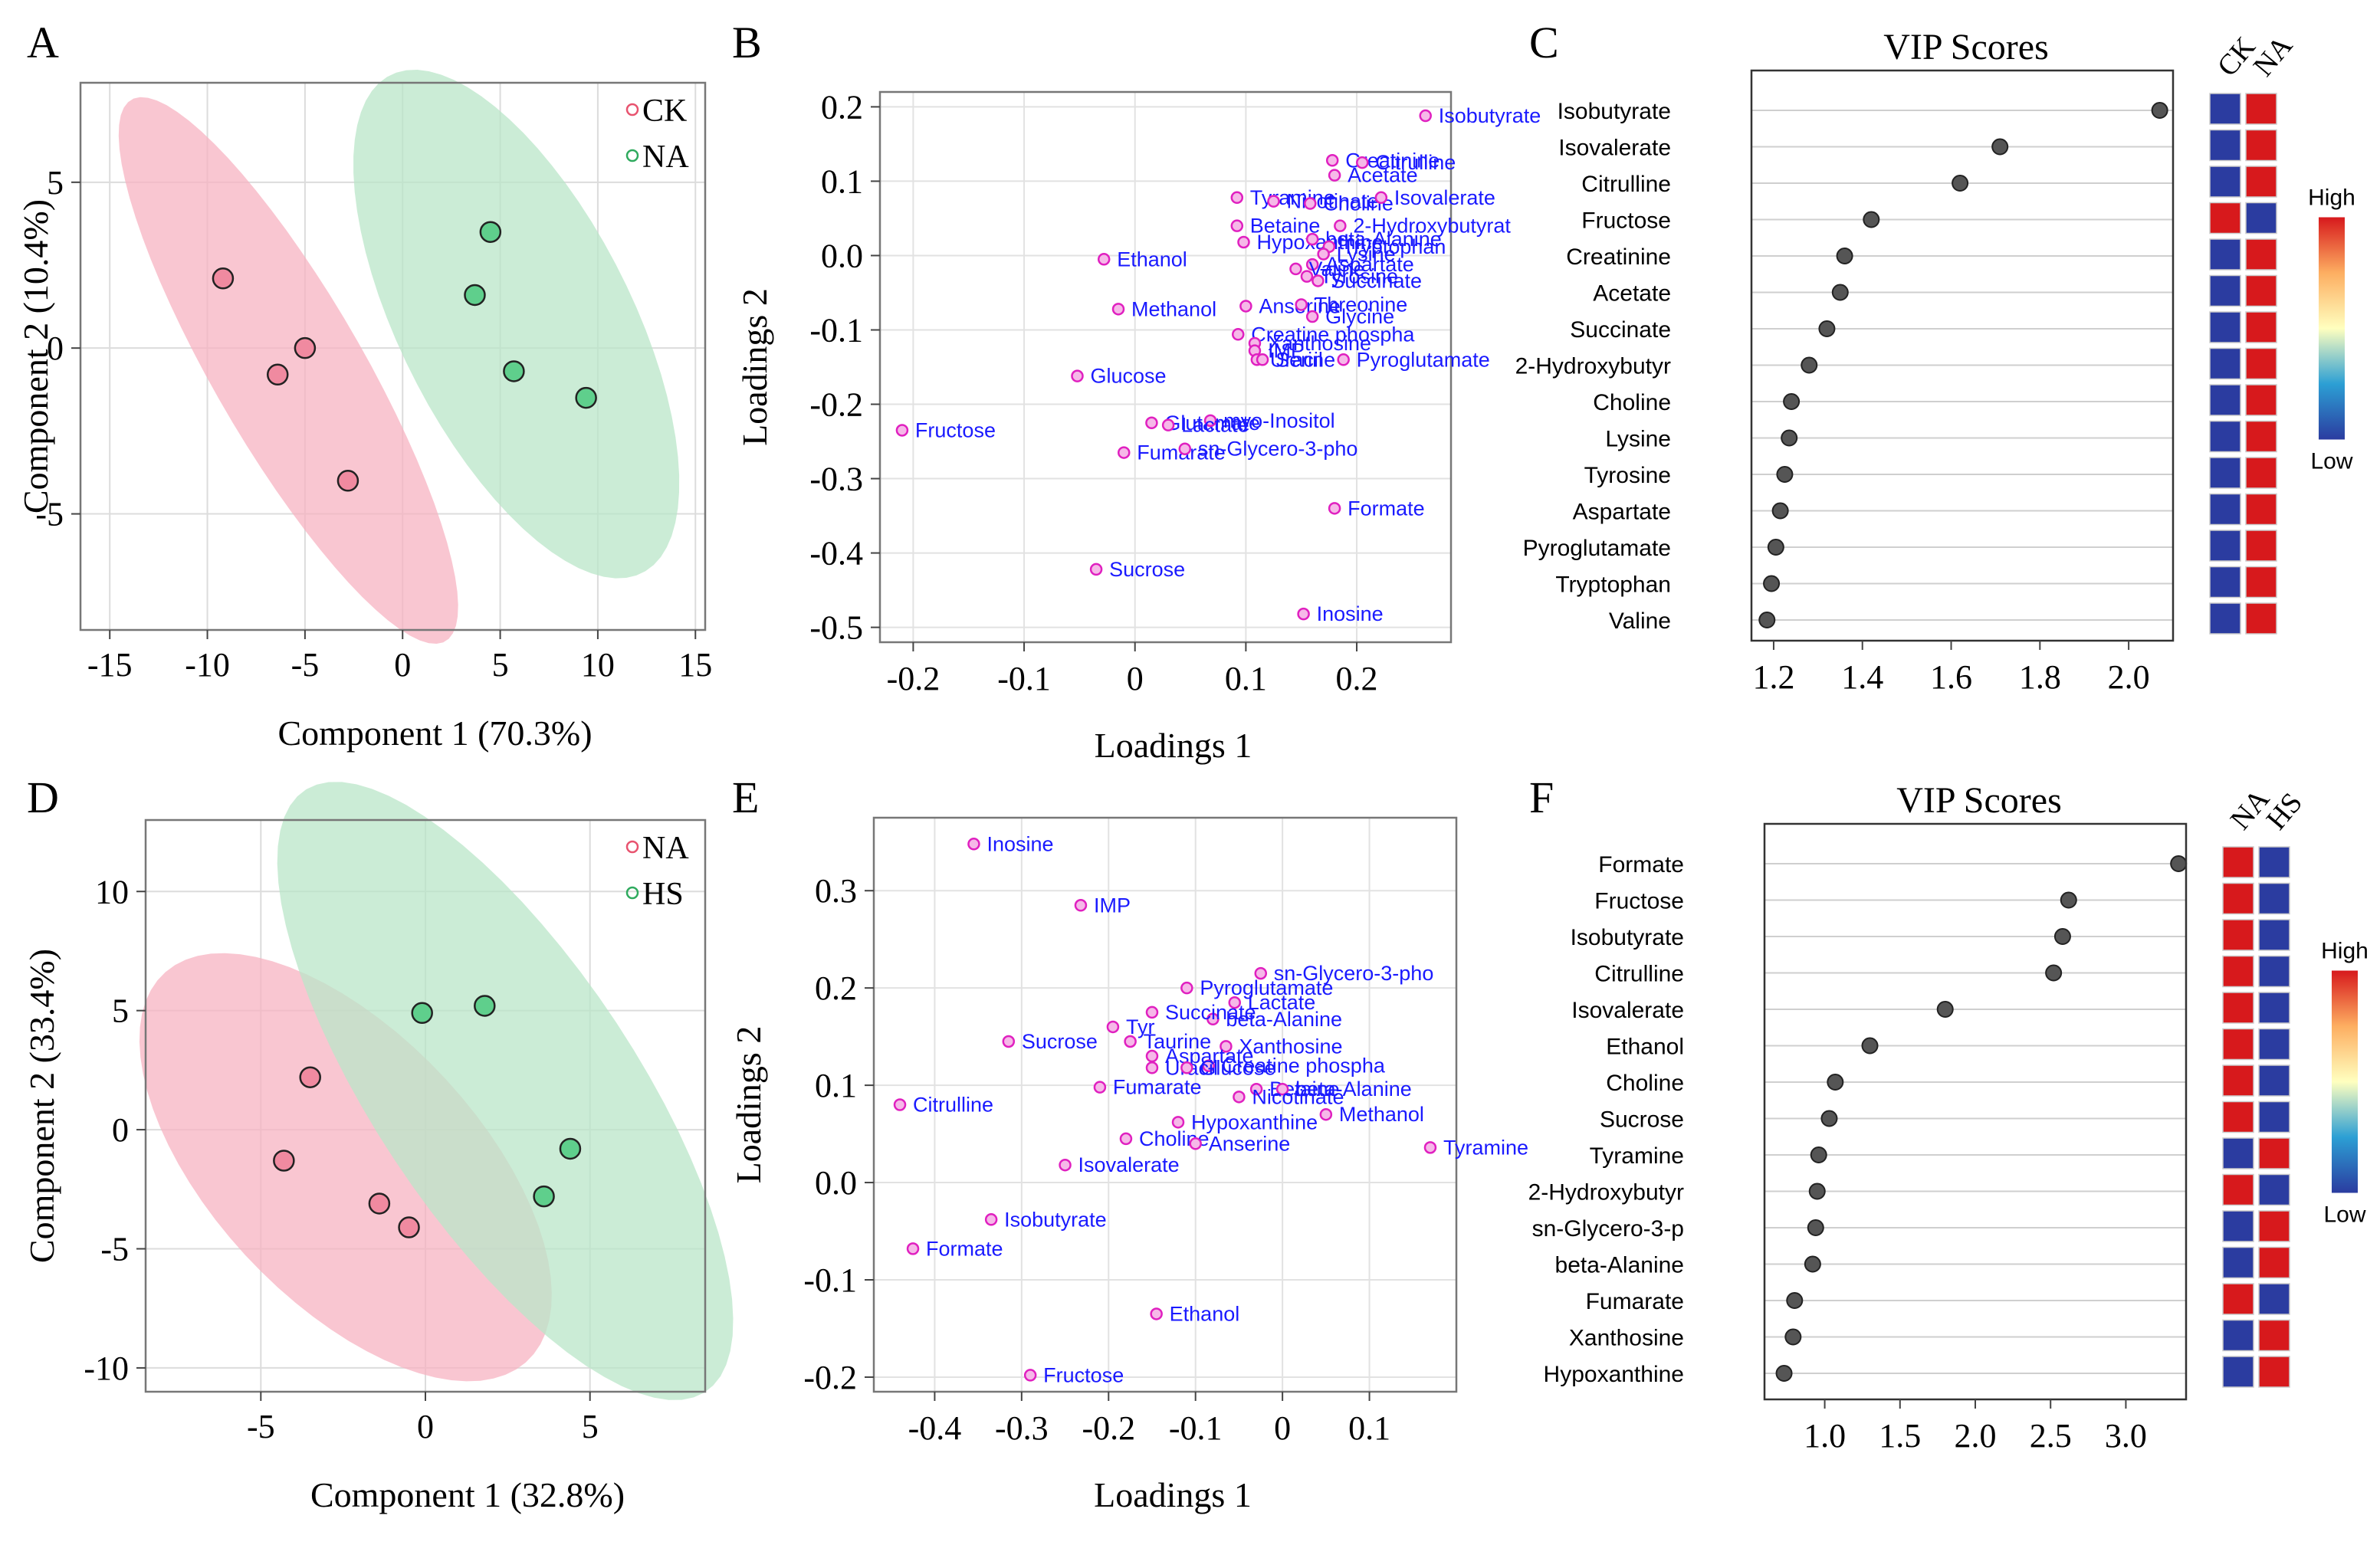 The height and width of the screenshot is (1545, 2380). Describe the element at coordinates (1619, 1265) in the screenshot. I see `vip-metabolite-label: beta-Alanine` at that location.